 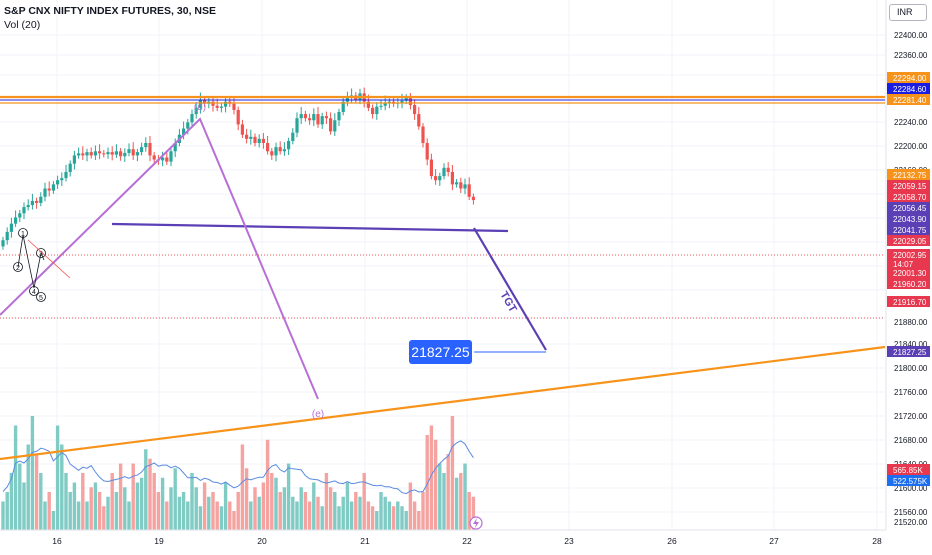 I want to click on time-axis-tick: 27, so click(x=774, y=541).